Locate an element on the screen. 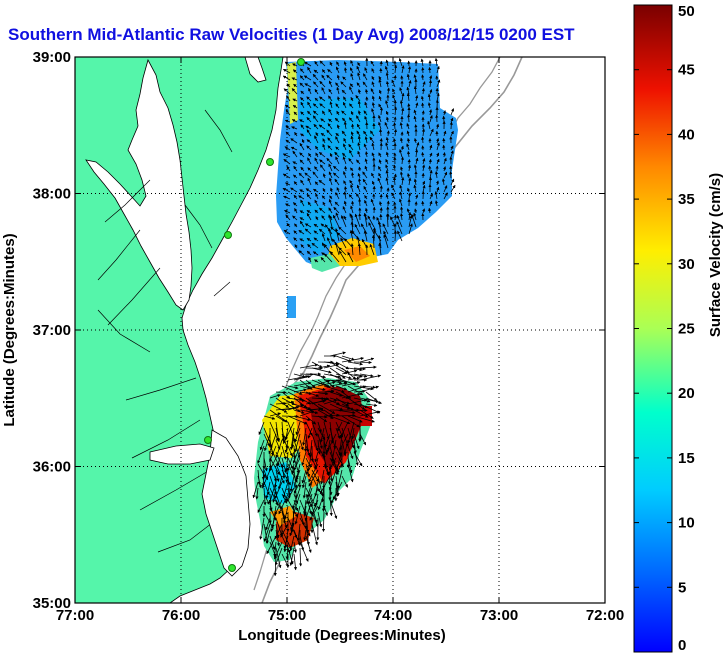 The width and height of the screenshot is (724, 659). x-tick-label: 73:00 is located at coordinates (499, 615).